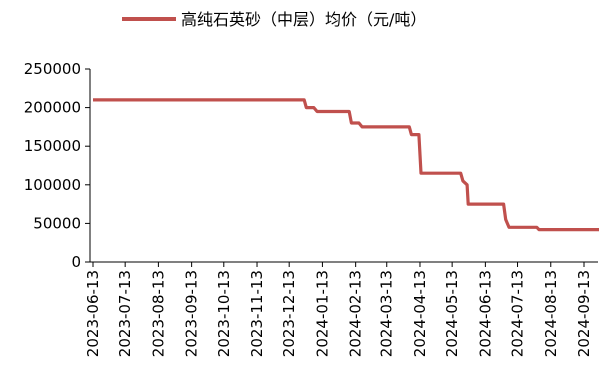 This screenshot has width=599, height=370. What do you see at coordinates (158, 313) in the screenshot?
I see `x-tick-label: 2023-08-13` at bounding box center [158, 313].